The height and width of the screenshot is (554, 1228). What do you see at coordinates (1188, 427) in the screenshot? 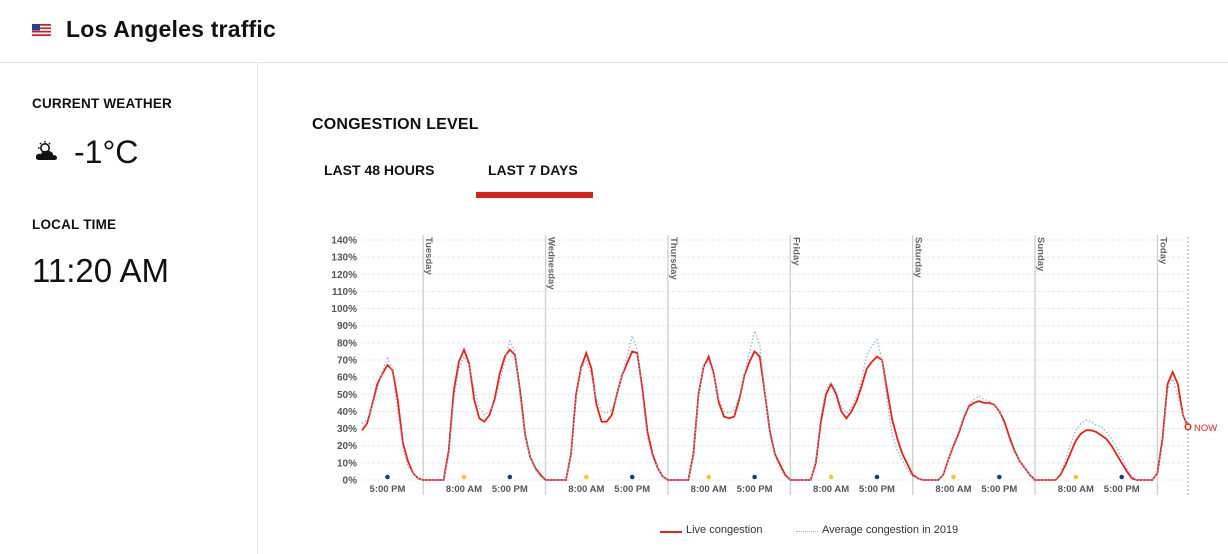
I see `now-point` at bounding box center [1188, 427].